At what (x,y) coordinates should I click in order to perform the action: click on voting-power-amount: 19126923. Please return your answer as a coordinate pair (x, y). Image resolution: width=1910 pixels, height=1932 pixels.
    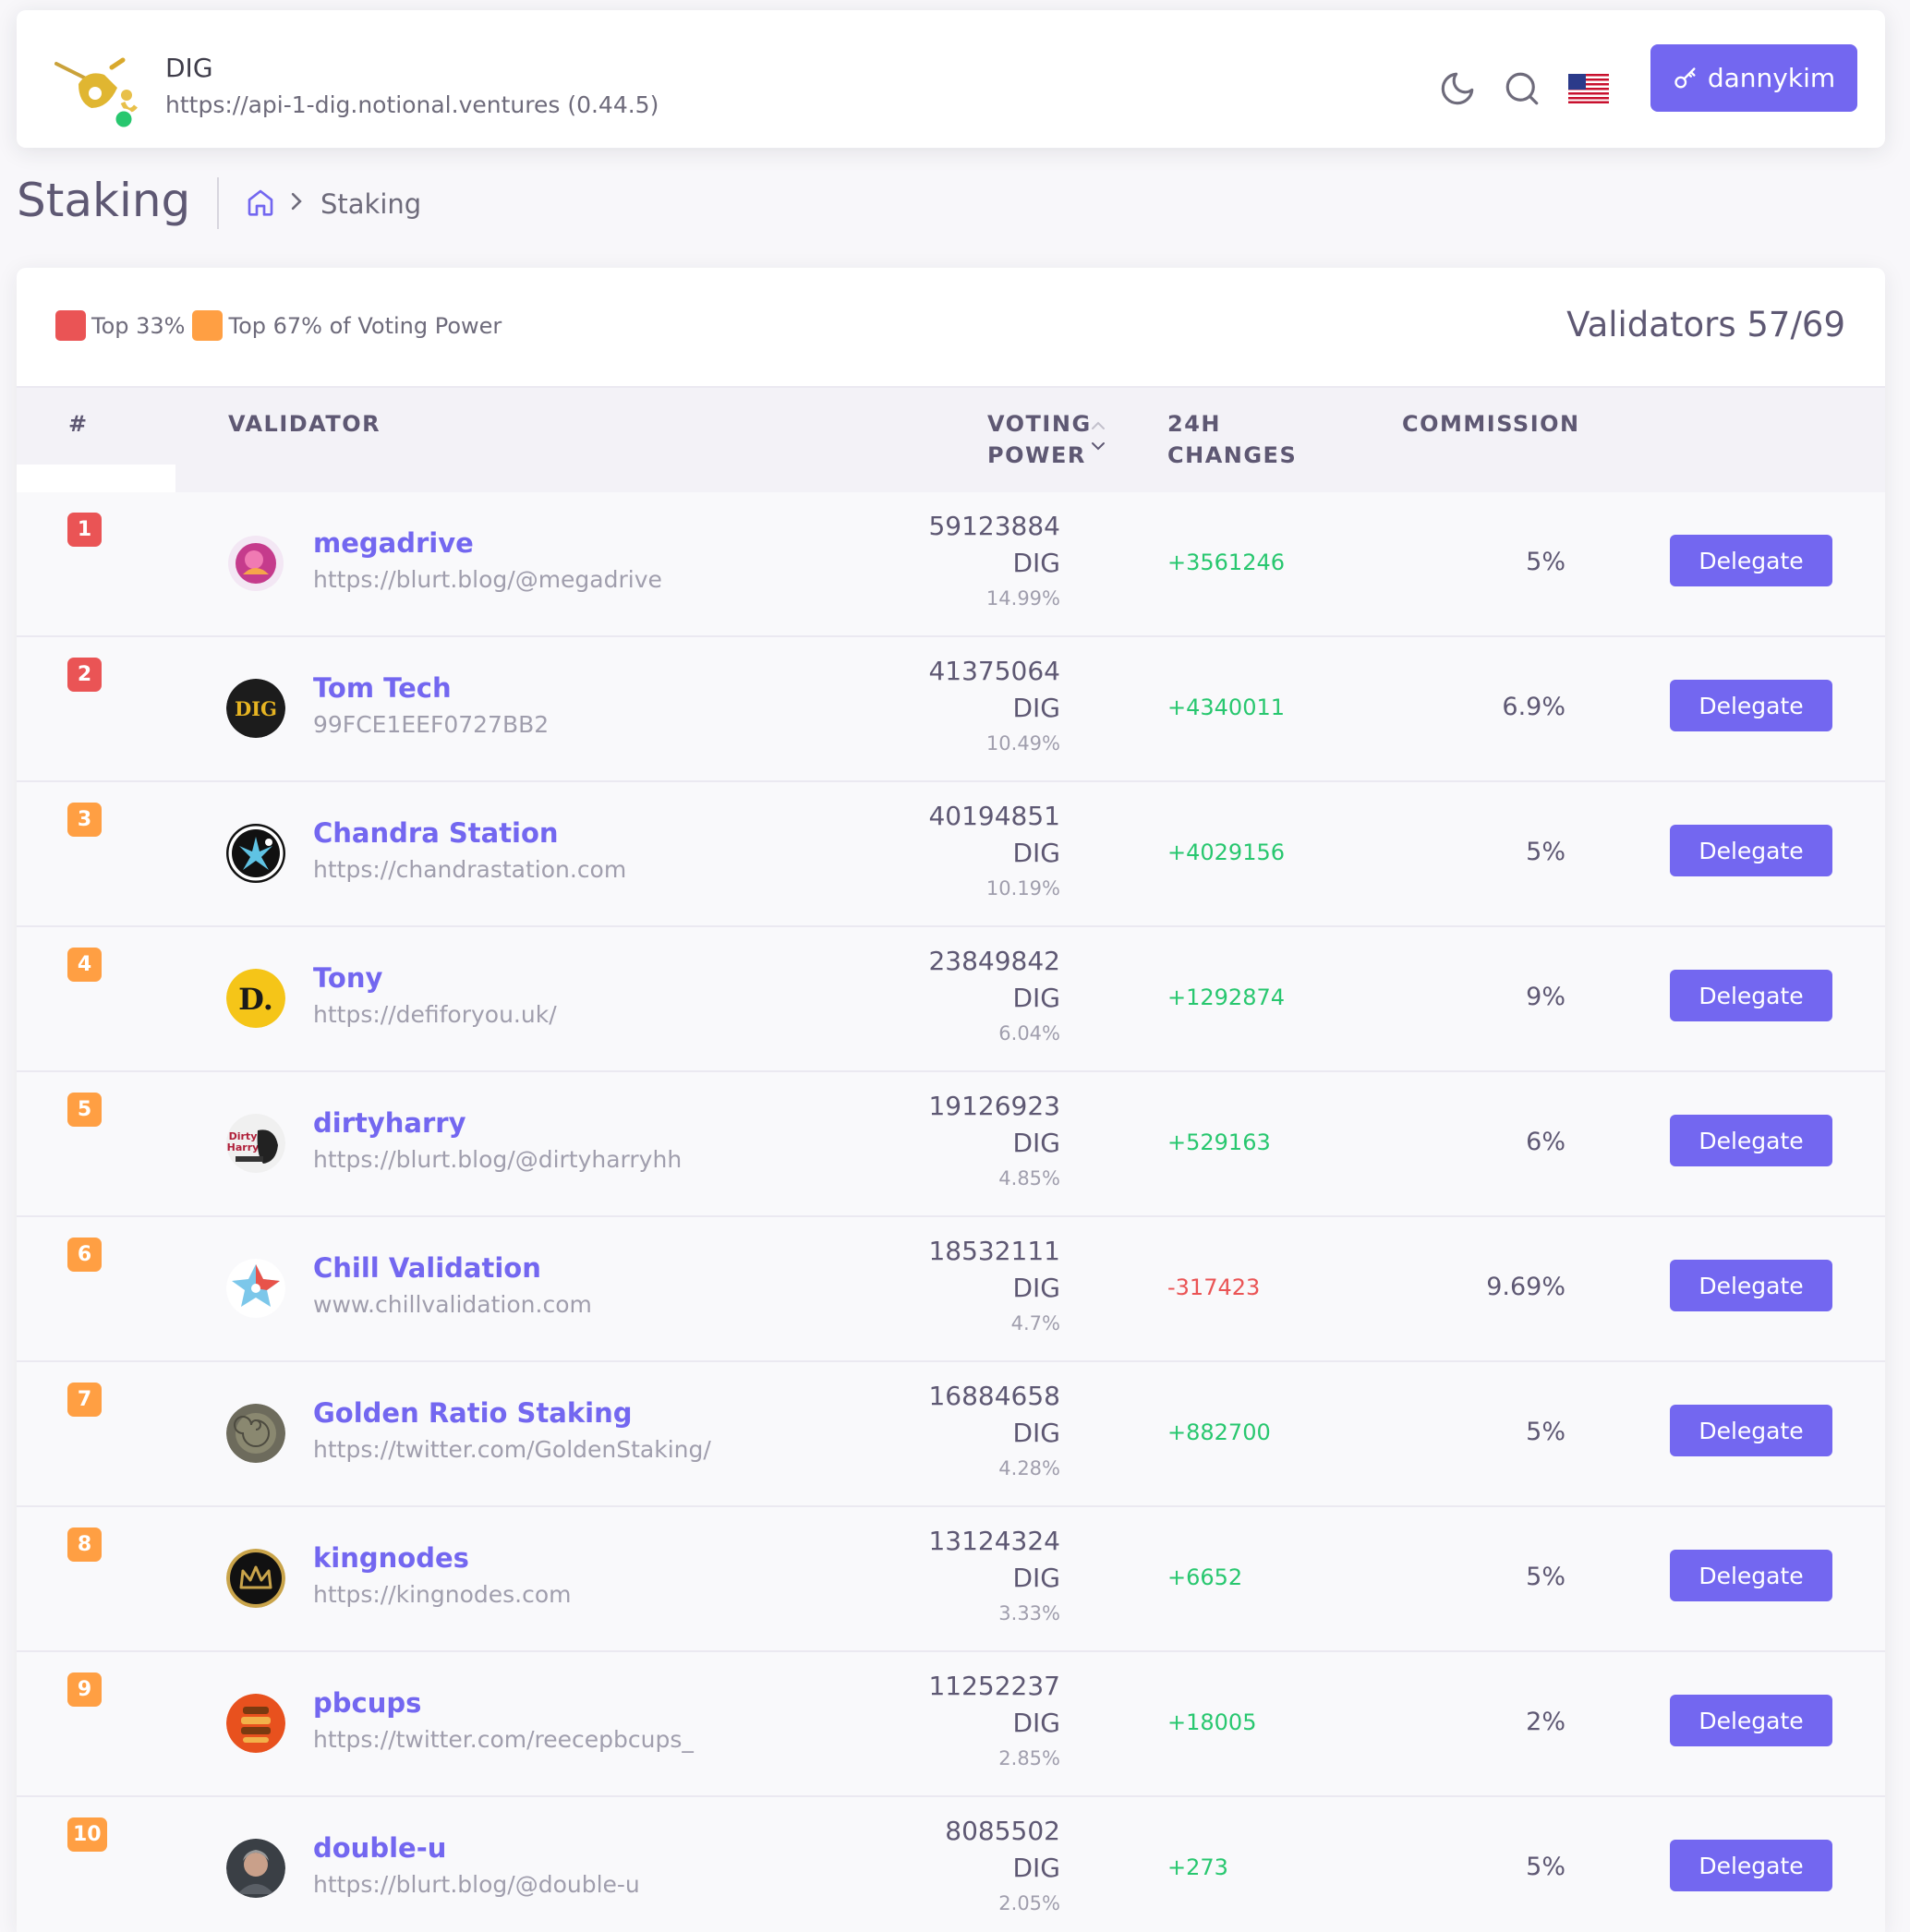
    Looking at the image, I should click on (994, 1106).